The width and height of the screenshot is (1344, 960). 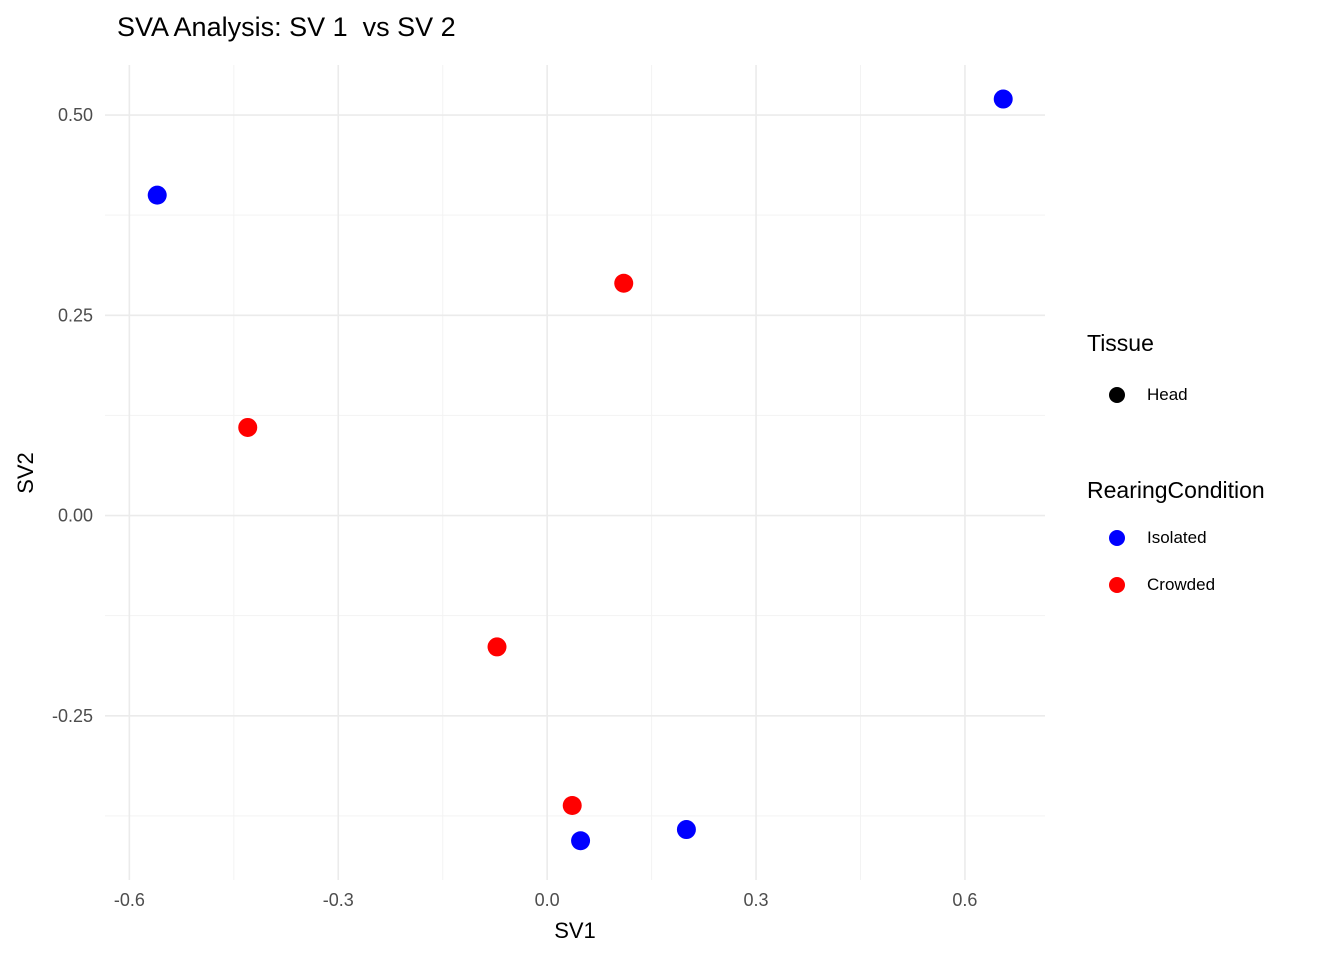 What do you see at coordinates (75, 516) in the screenshot?
I see `y-tick-label: 0.00` at bounding box center [75, 516].